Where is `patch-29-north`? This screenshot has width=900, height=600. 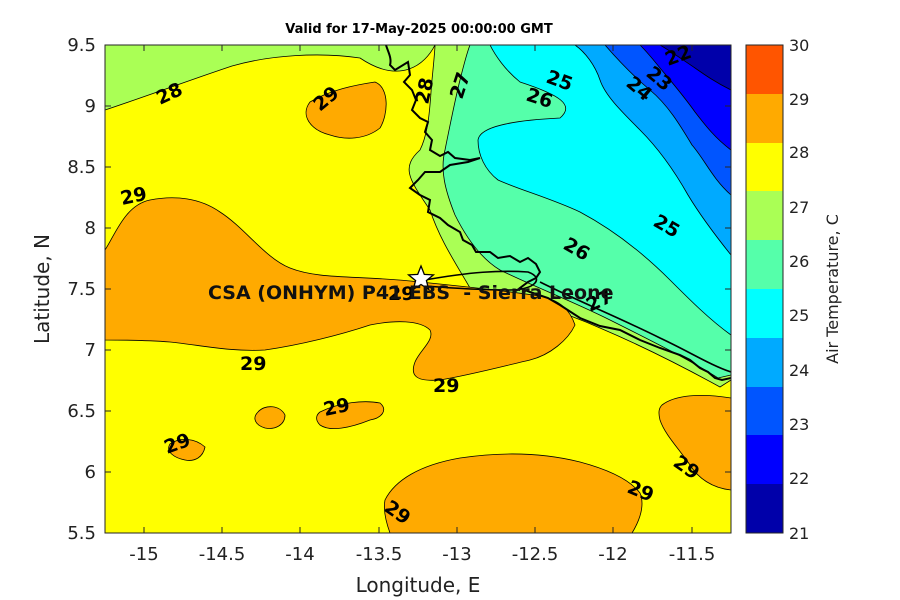
patch-29-north is located at coordinates (346, 110).